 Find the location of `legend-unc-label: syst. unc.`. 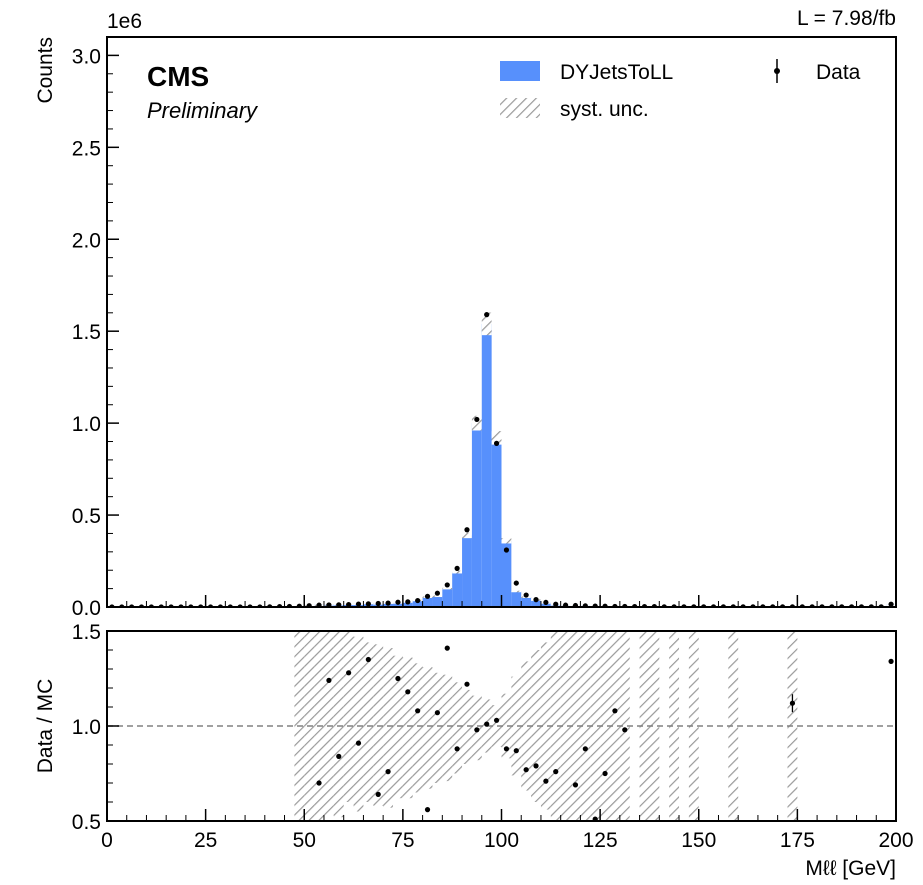

legend-unc-label: syst. unc. is located at coordinates (604, 109).